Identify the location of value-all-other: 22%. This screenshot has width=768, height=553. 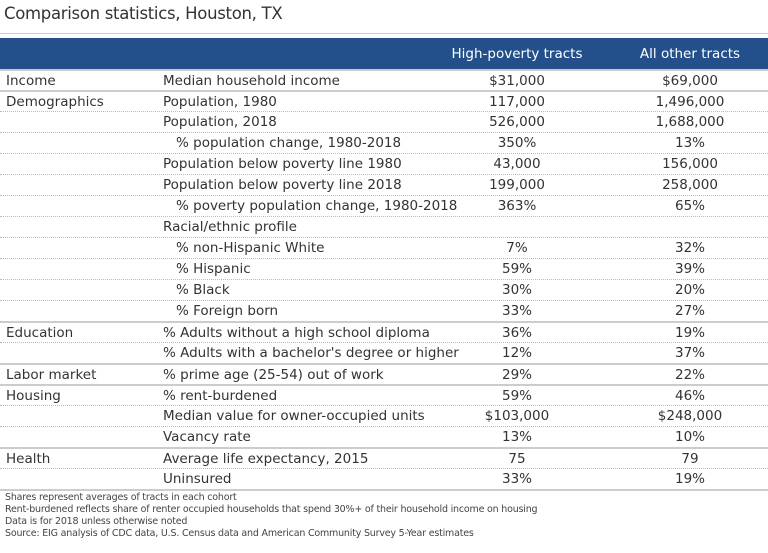
(690, 375).